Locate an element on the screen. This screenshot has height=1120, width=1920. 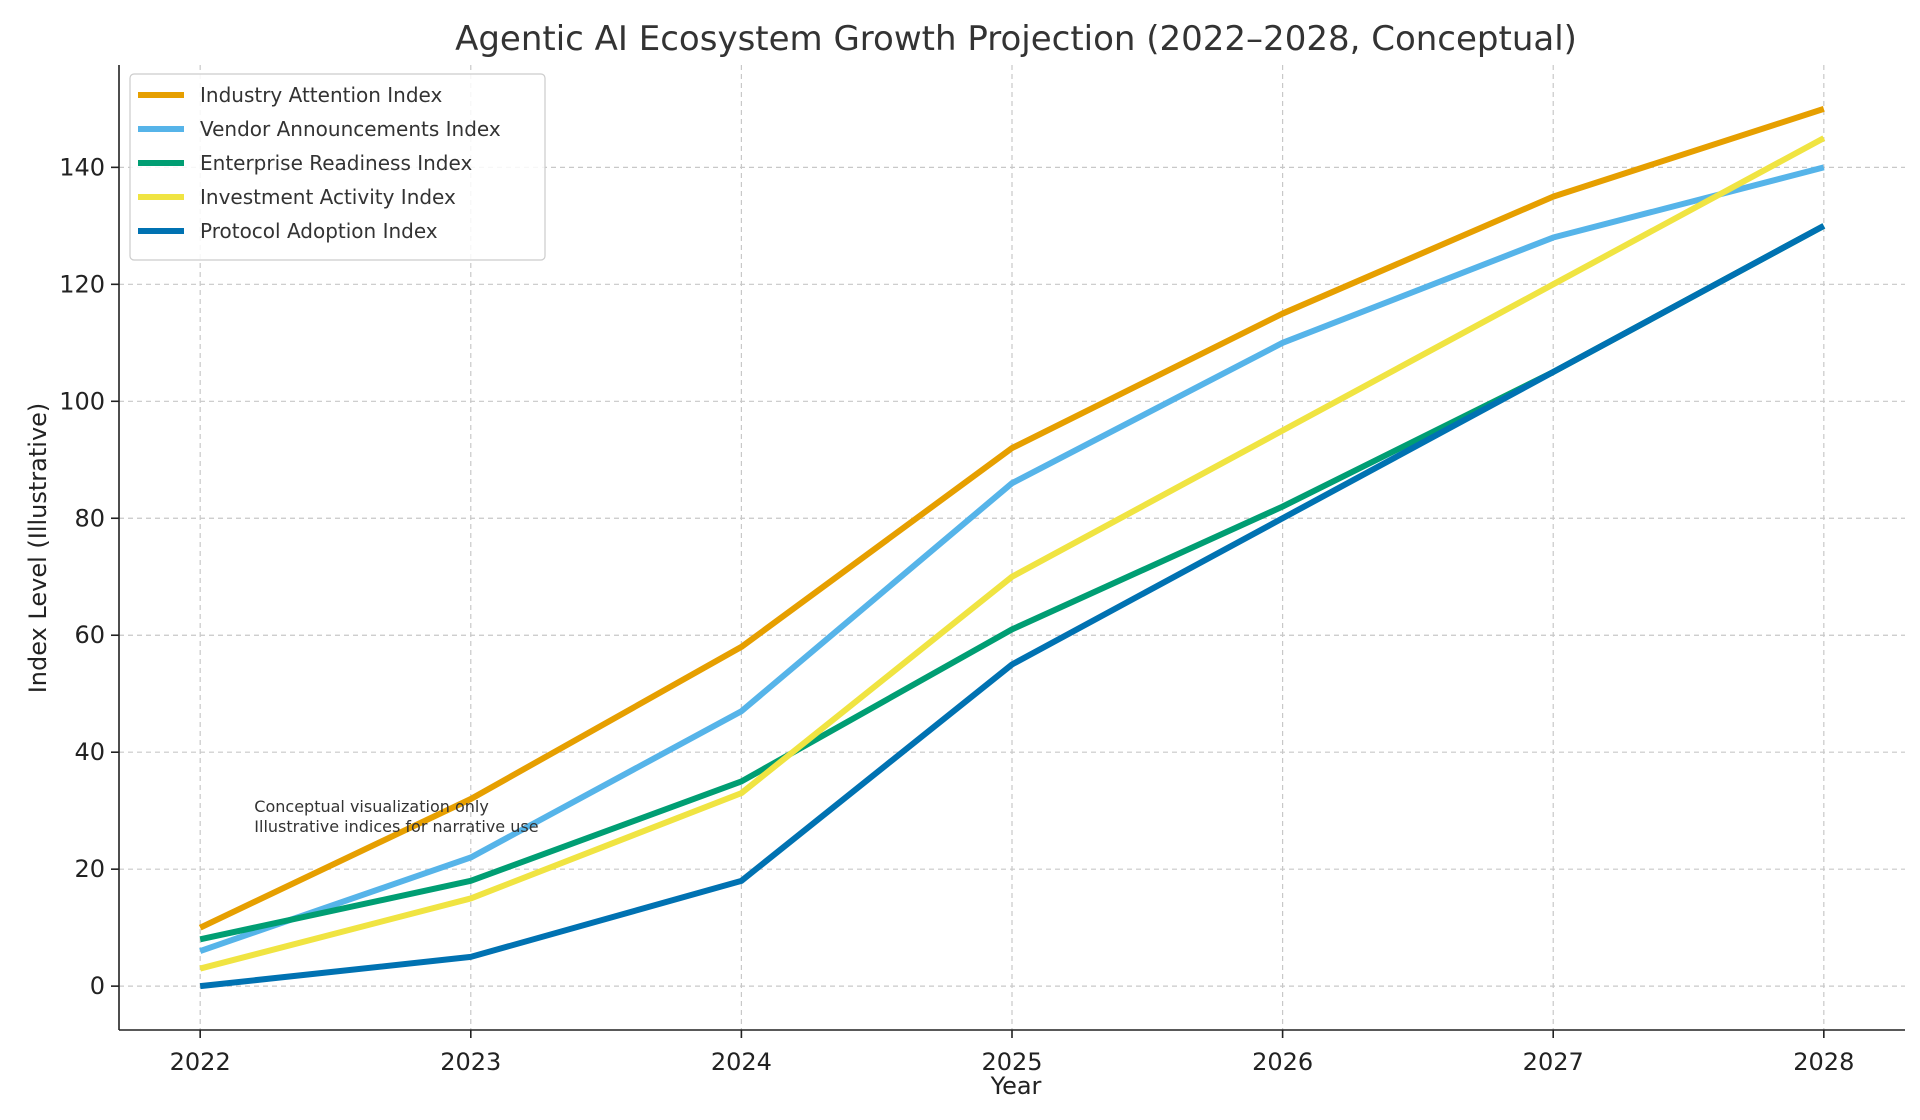
y-axis-label: Index Level (Illustrative) is located at coordinates (38, 548).